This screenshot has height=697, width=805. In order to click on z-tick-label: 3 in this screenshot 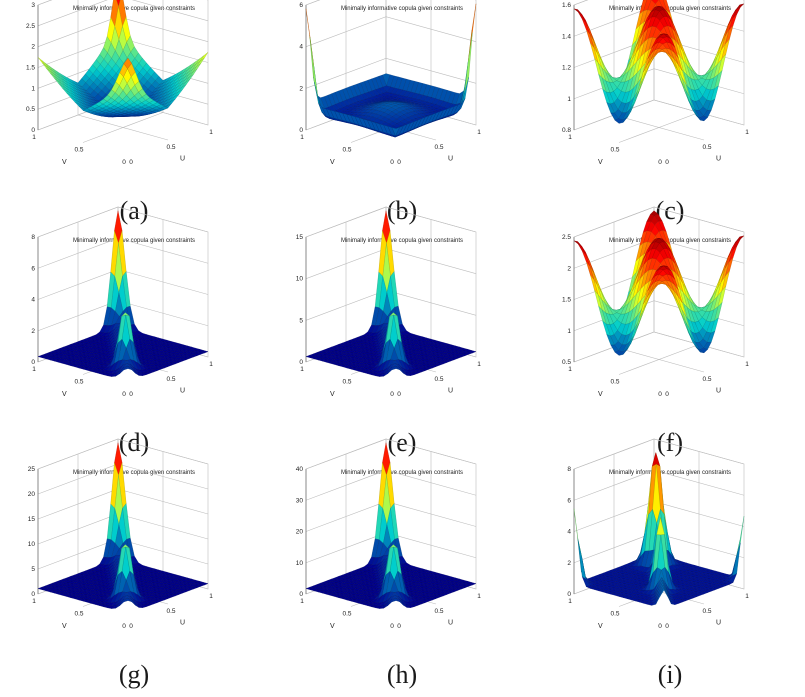, I will do `click(33, 5)`.